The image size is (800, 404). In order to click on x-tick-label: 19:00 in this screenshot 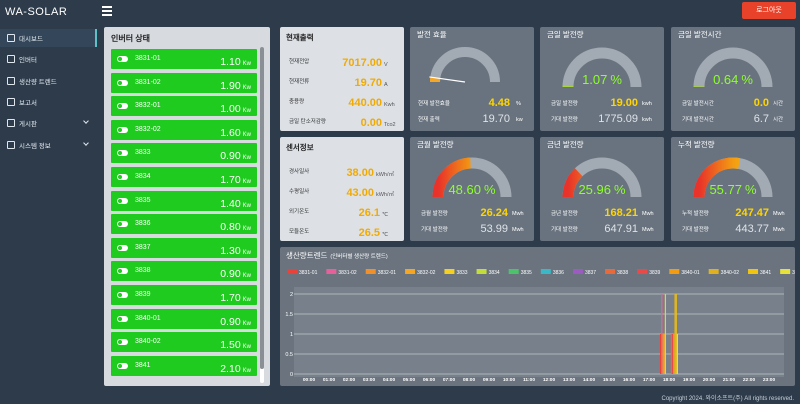, I will do `click(689, 380)`.